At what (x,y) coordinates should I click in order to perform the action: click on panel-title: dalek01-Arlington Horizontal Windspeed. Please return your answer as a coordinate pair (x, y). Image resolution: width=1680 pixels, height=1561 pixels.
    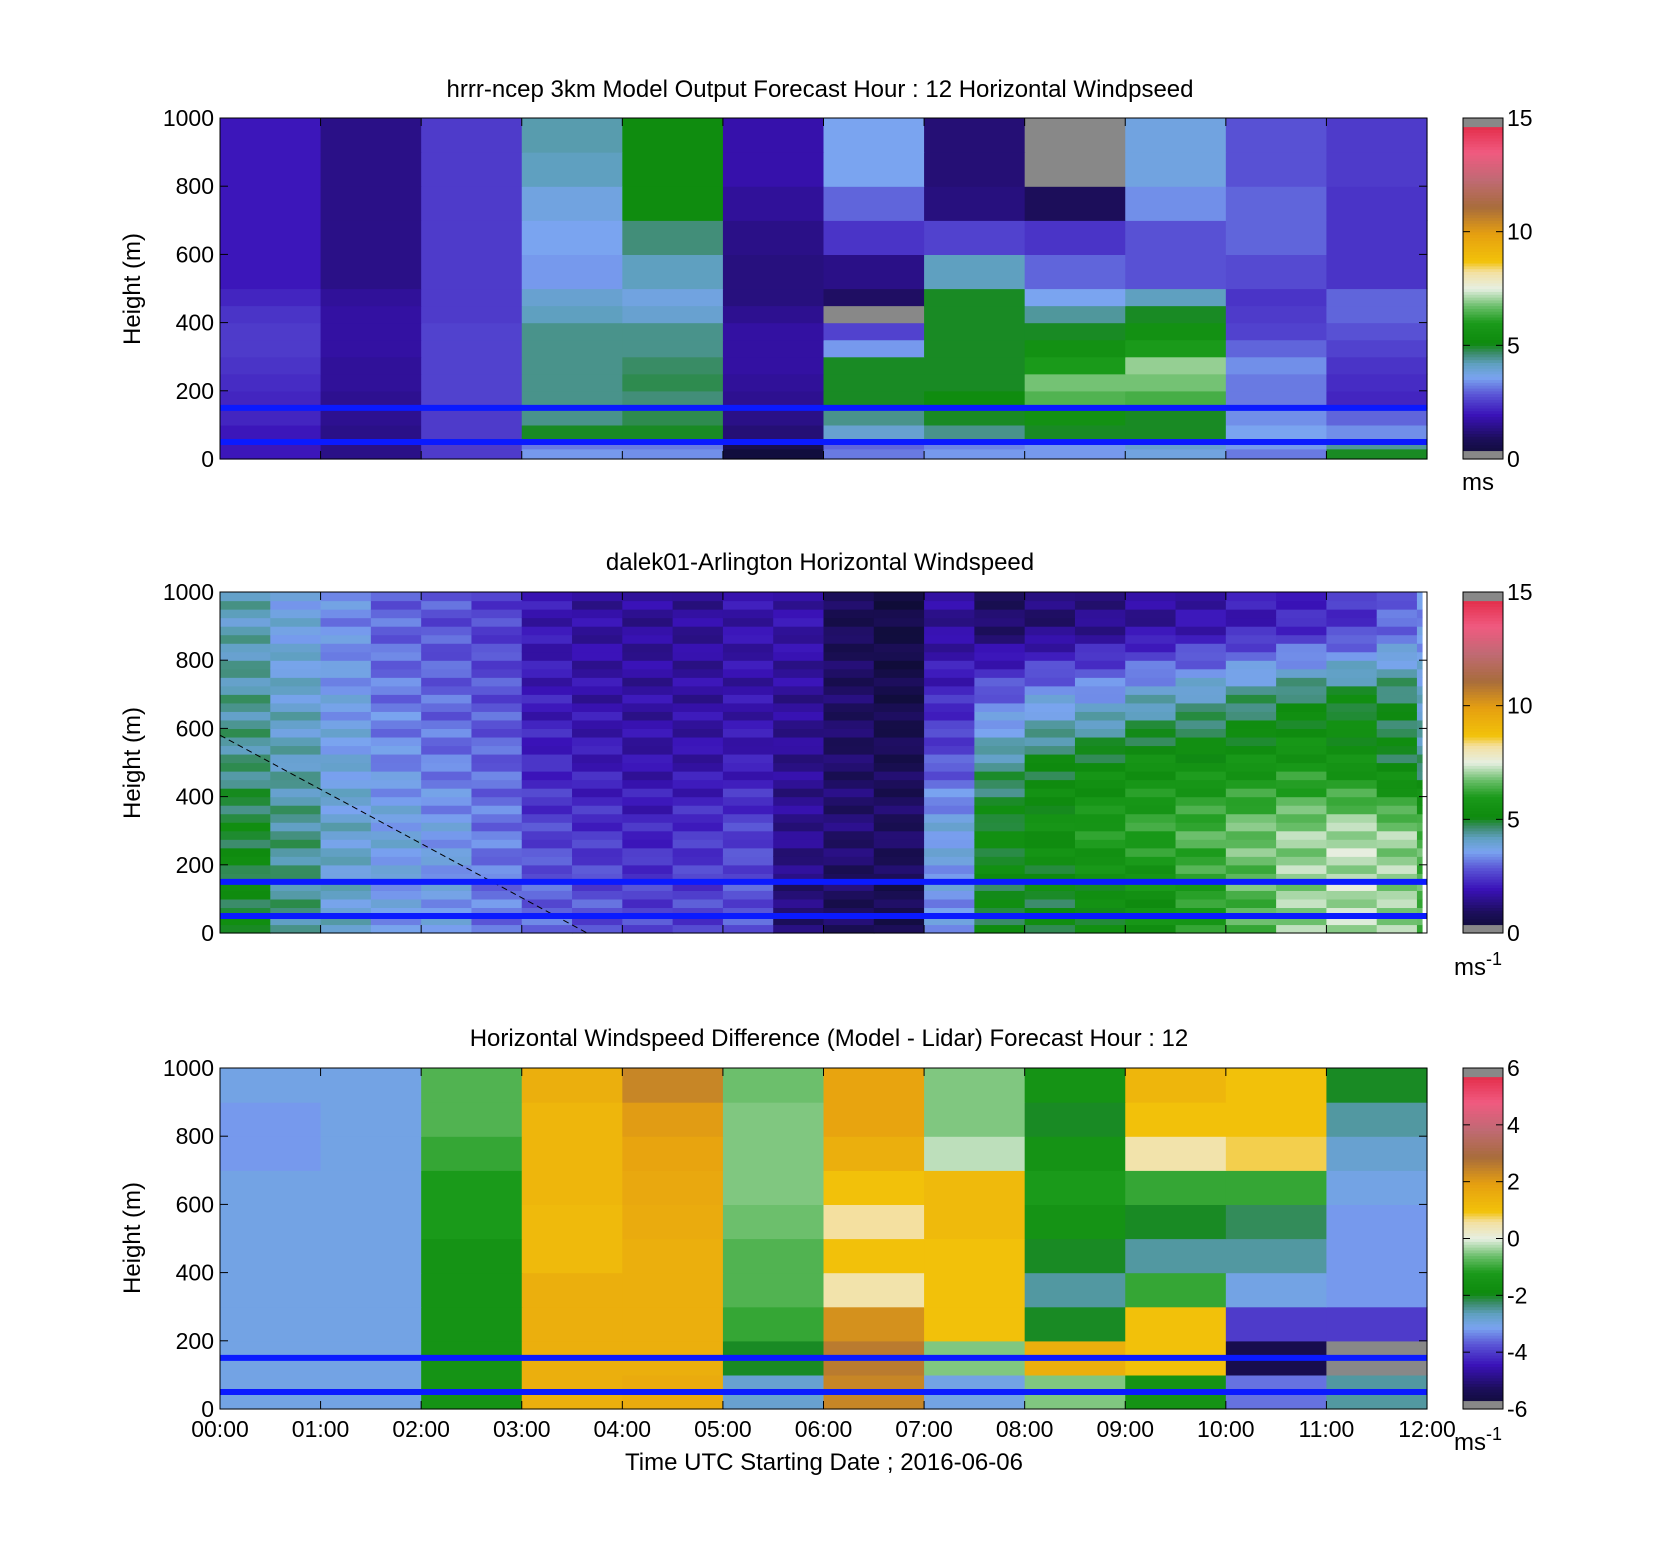
    Looking at the image, I should click on (820, 562).